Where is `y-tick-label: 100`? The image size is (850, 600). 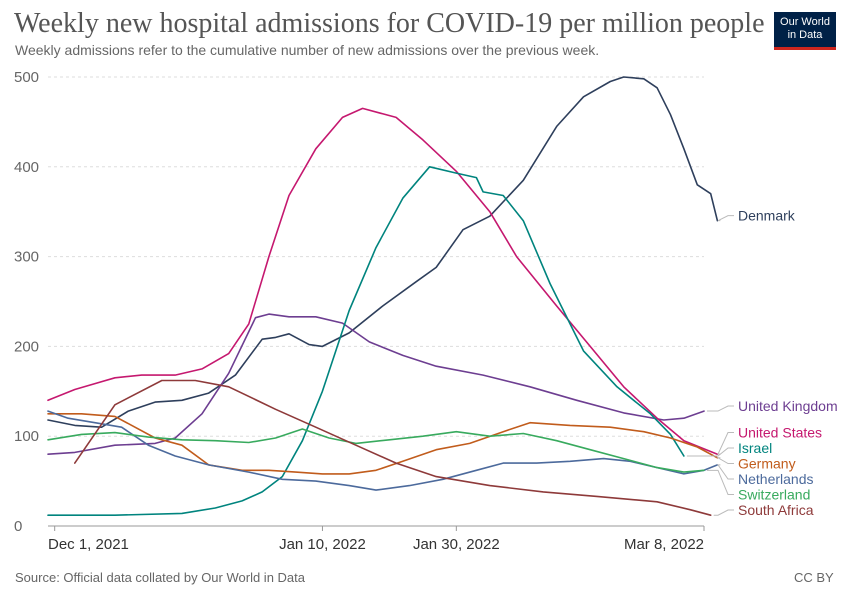
y-tick-label: 100 is located at coordinates (26, 436).